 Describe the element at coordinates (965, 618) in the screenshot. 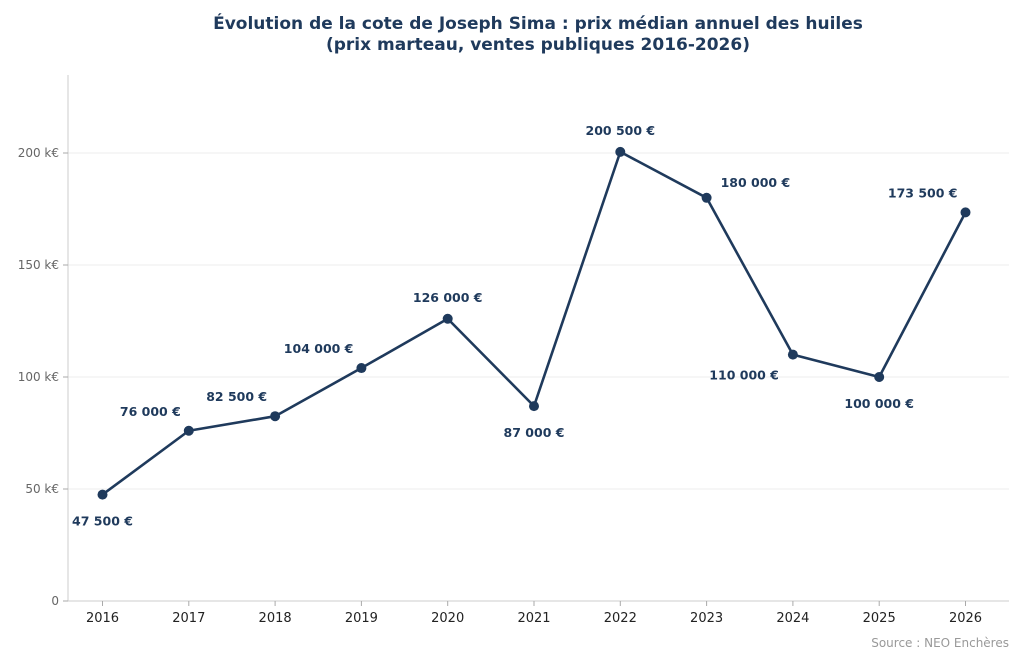

I see `x-tick-label: 2026` at that location.